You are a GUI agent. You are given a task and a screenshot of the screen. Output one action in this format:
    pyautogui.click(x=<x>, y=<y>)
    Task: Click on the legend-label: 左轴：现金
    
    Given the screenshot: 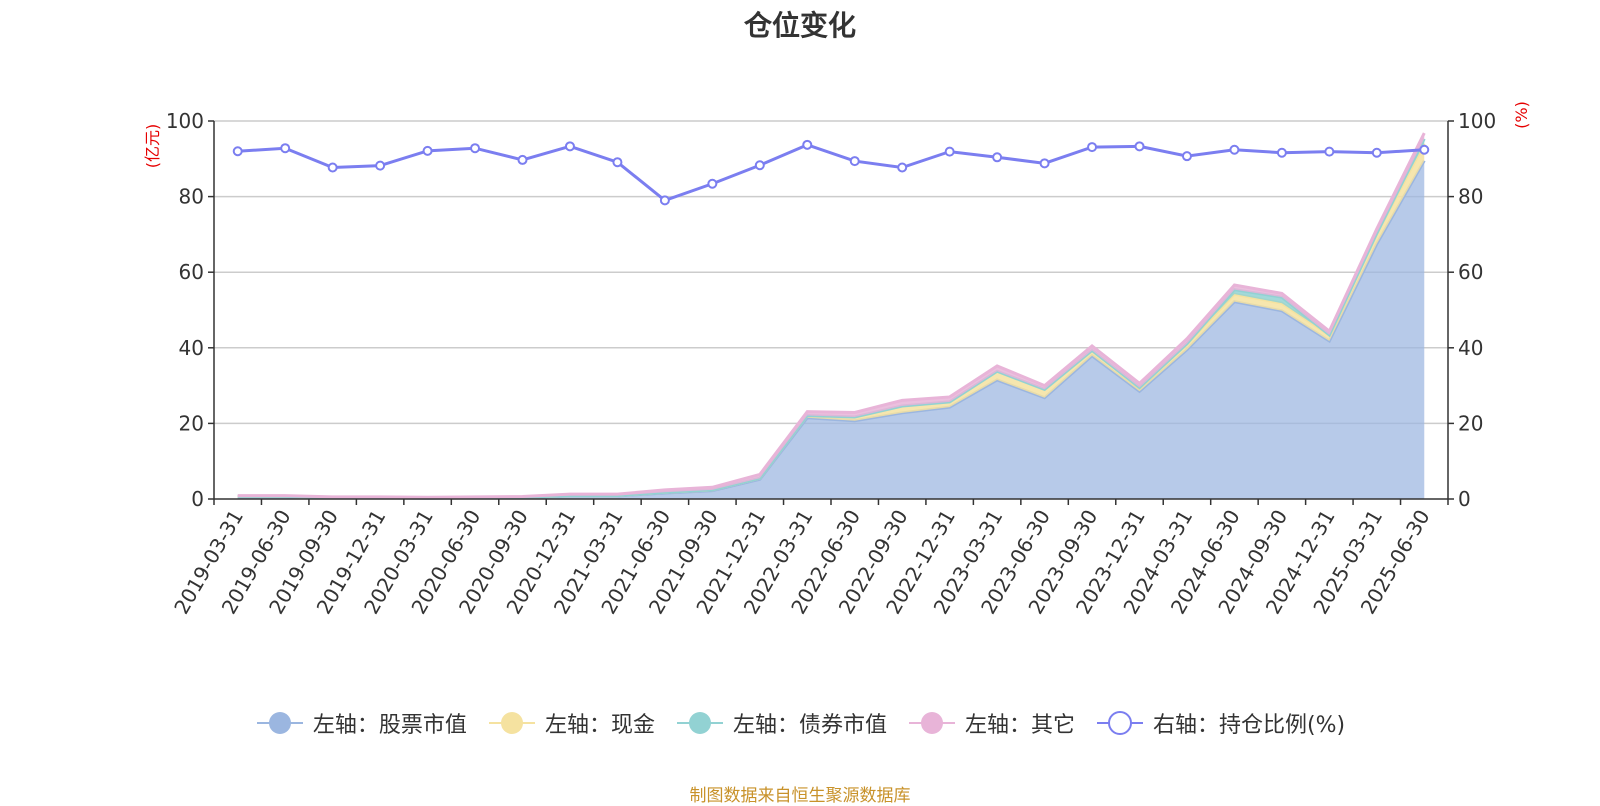 What is the action you would take?
    pyautogui.click(x=599, y=725)
    